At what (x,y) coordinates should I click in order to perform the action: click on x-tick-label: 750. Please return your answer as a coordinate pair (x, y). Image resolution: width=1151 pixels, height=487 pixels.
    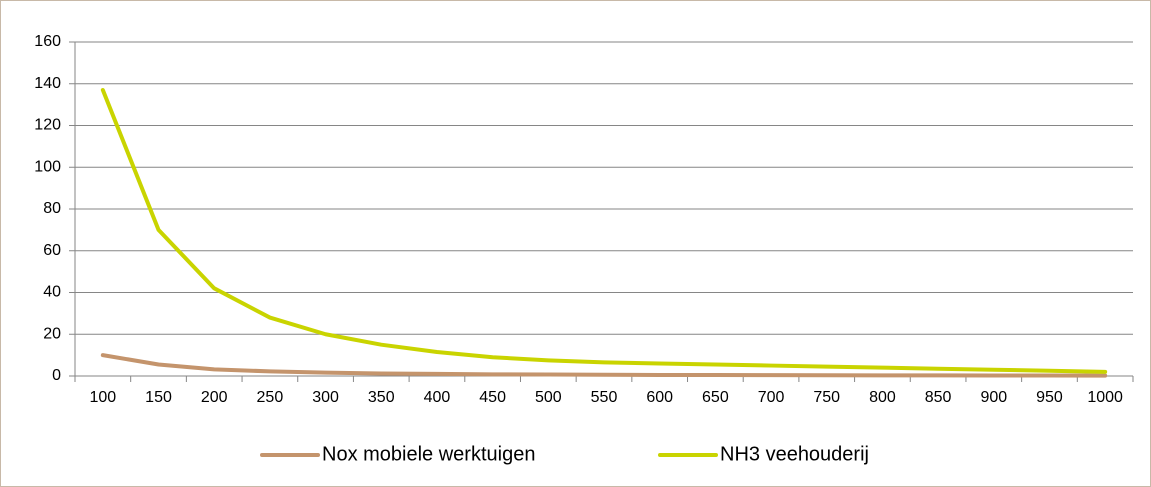
    Looking at the image, I should click on (826, 397).